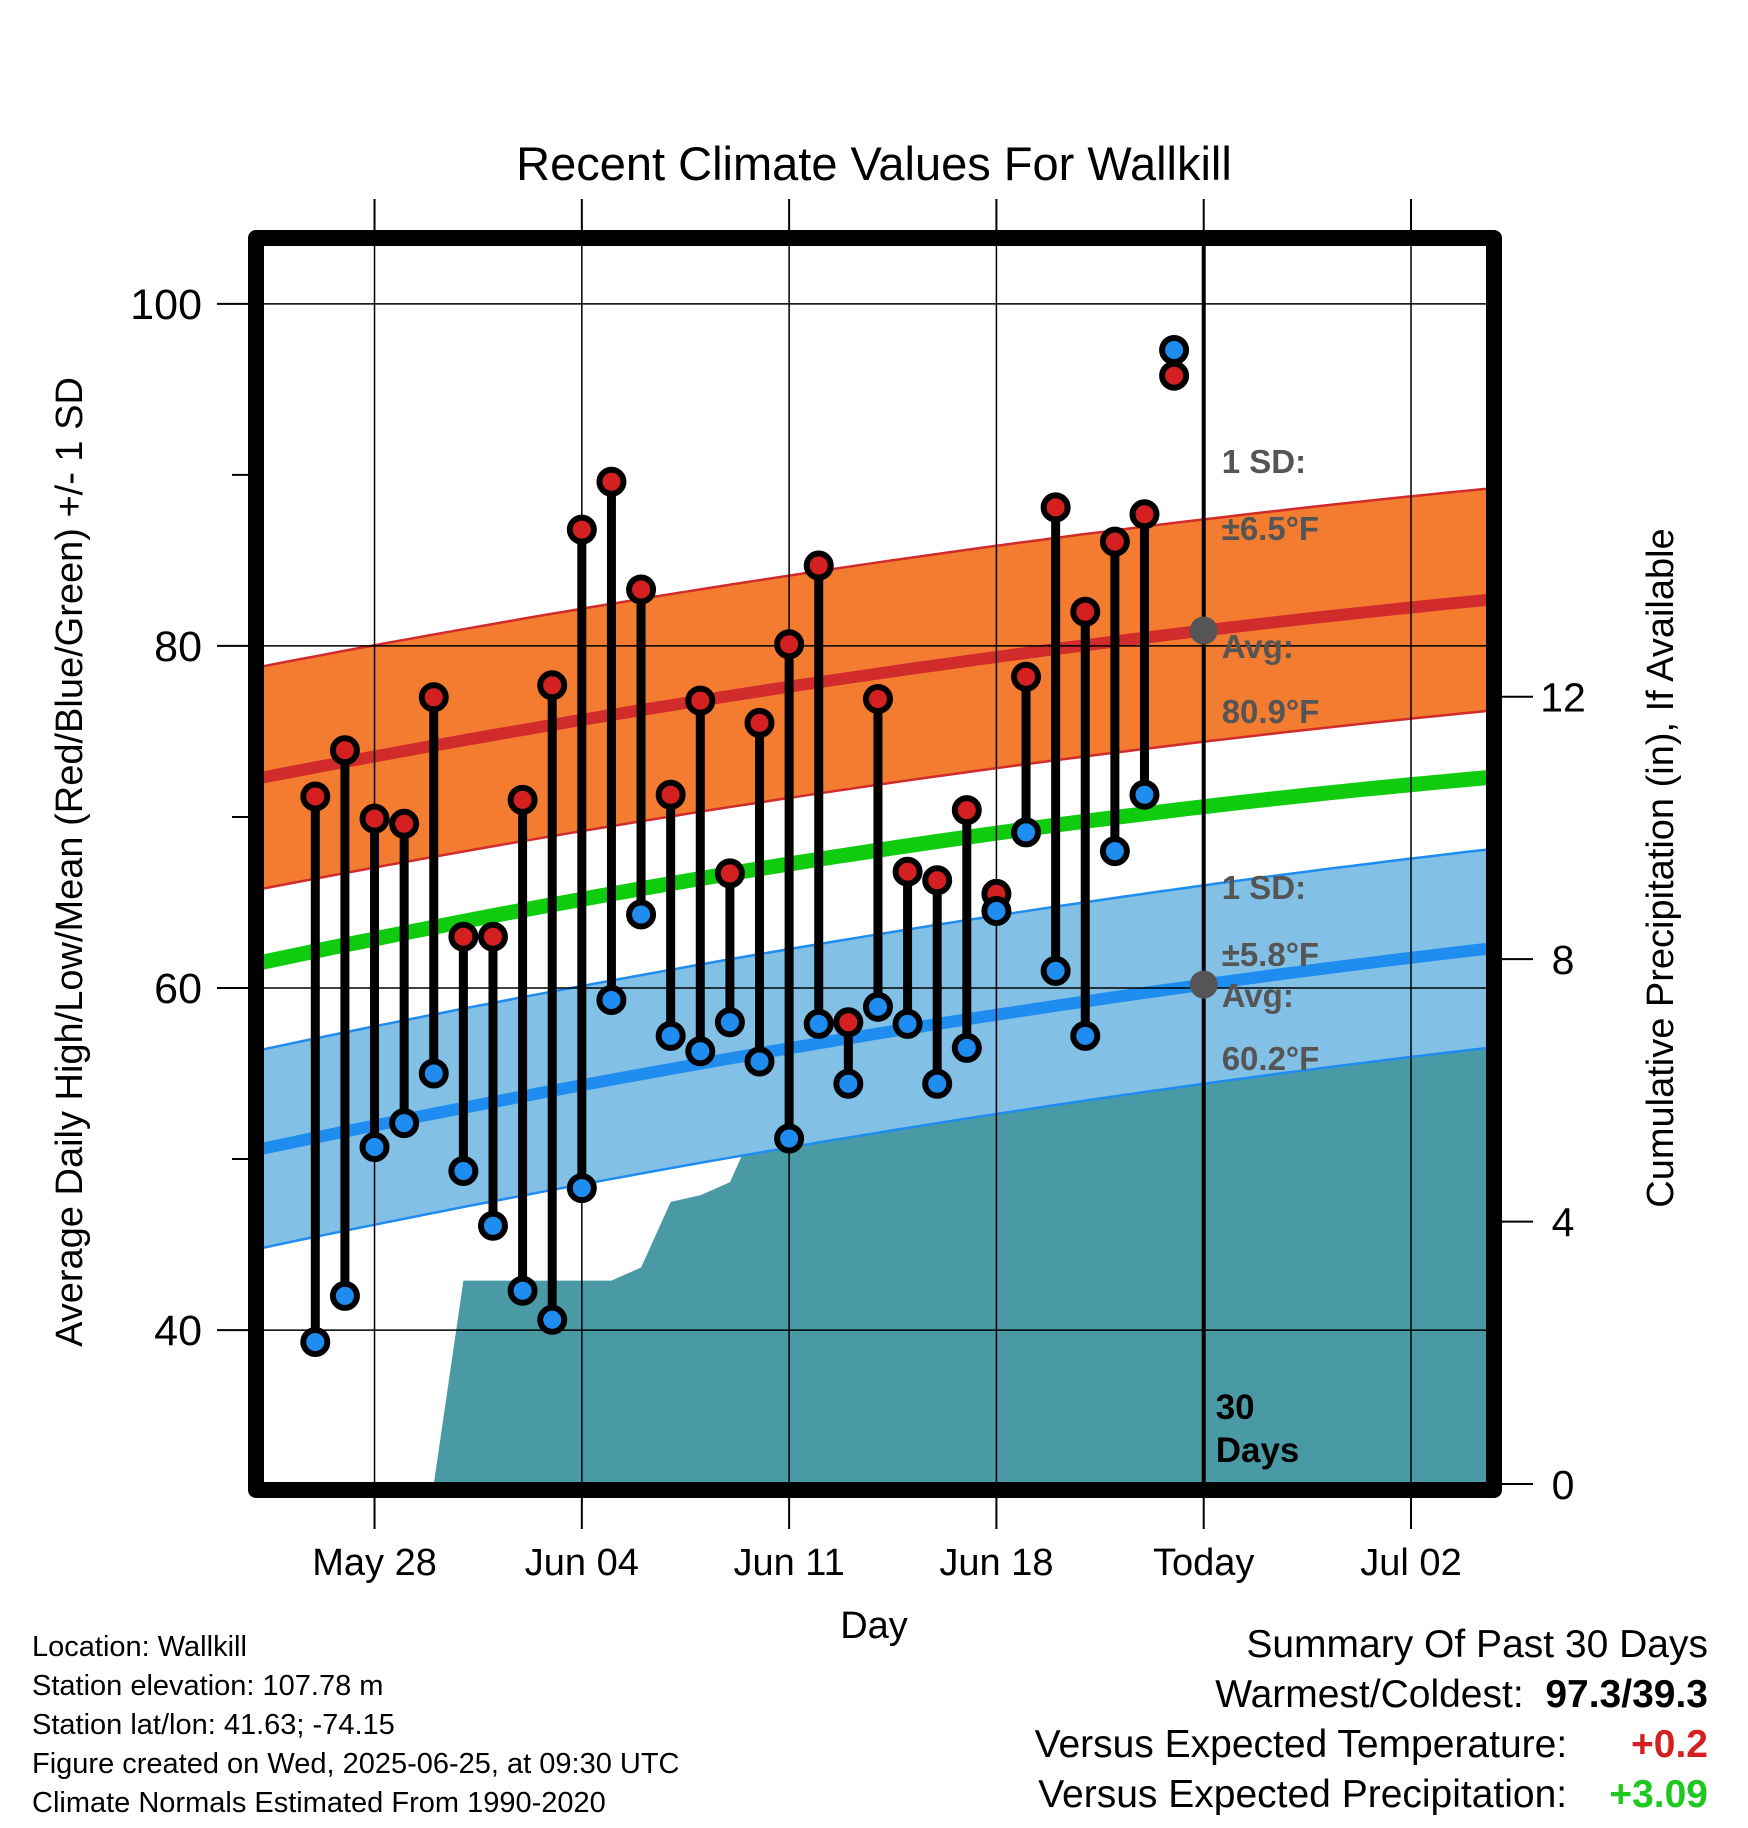  Describe the element at coordinates (1270, 954) in the screenshot. I see `low-sd-value: ±5.8°F` at that location.